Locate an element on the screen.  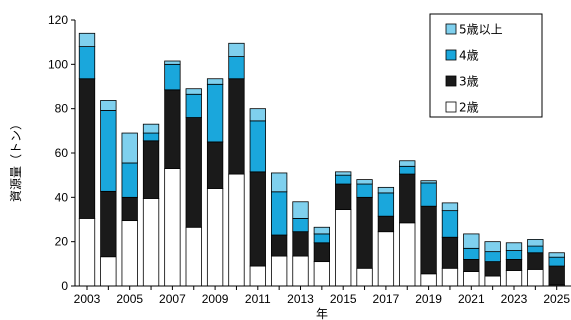
bar-stack-2005 is located at coordinates (129, 209).